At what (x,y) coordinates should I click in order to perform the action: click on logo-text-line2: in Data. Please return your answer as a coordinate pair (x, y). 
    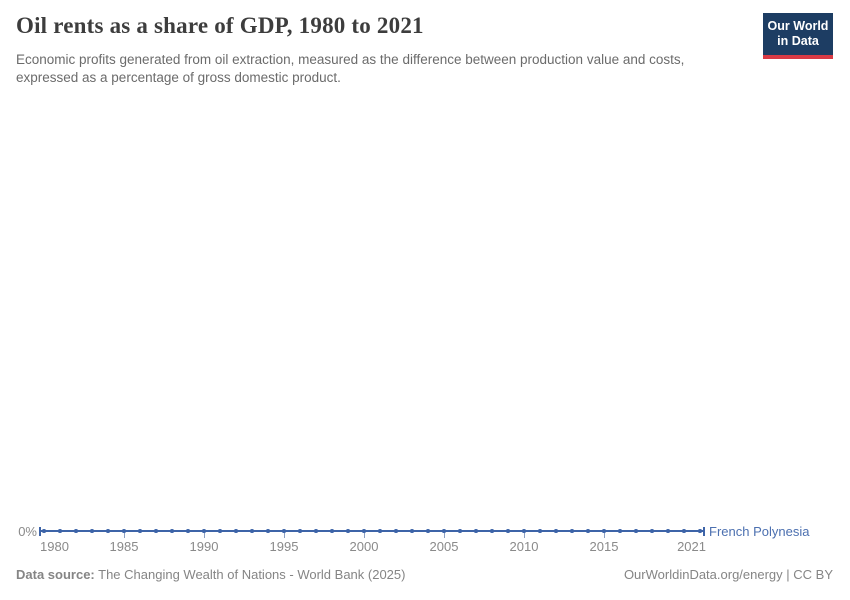
    Looking at the image, I should click on (798, 41).